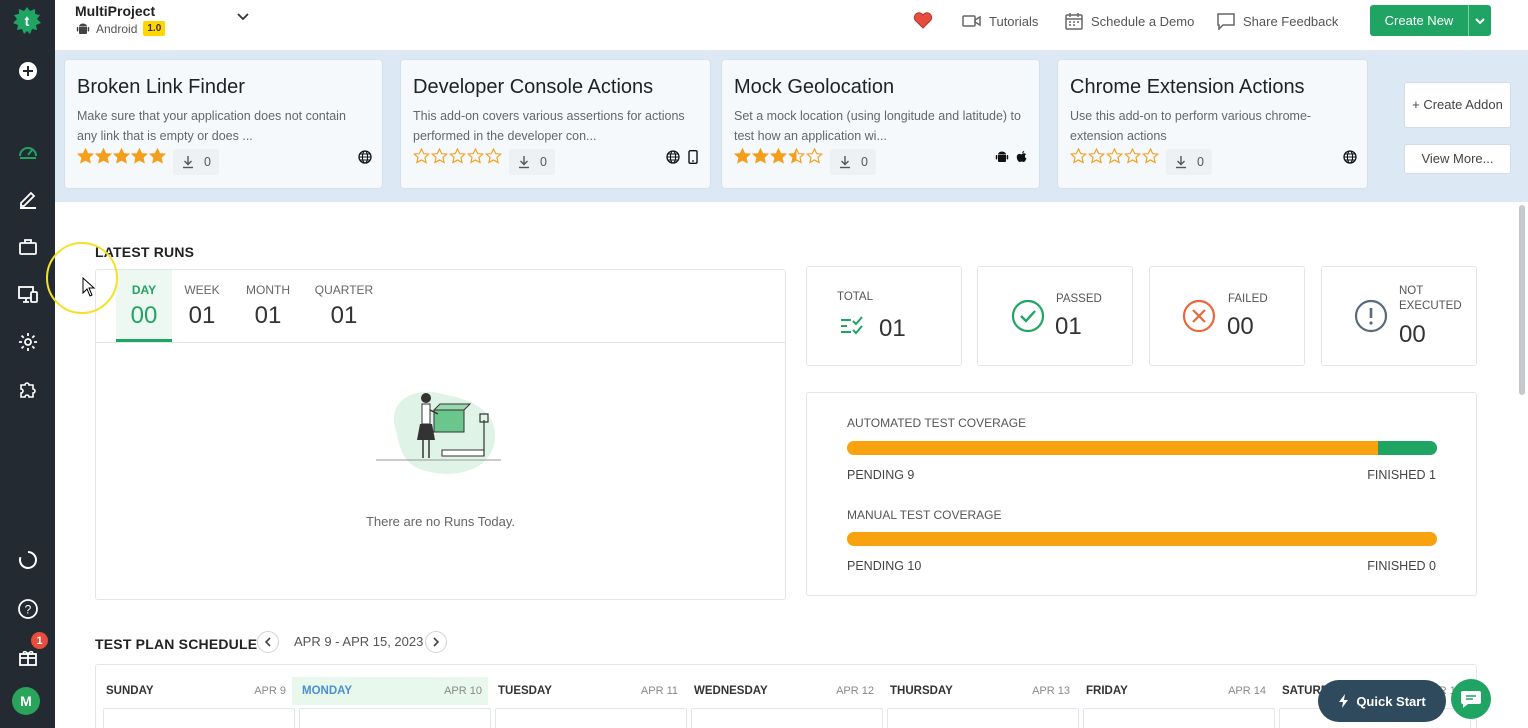  I want to click on tab-quarter: QUARTER 01, so click(344, 306).